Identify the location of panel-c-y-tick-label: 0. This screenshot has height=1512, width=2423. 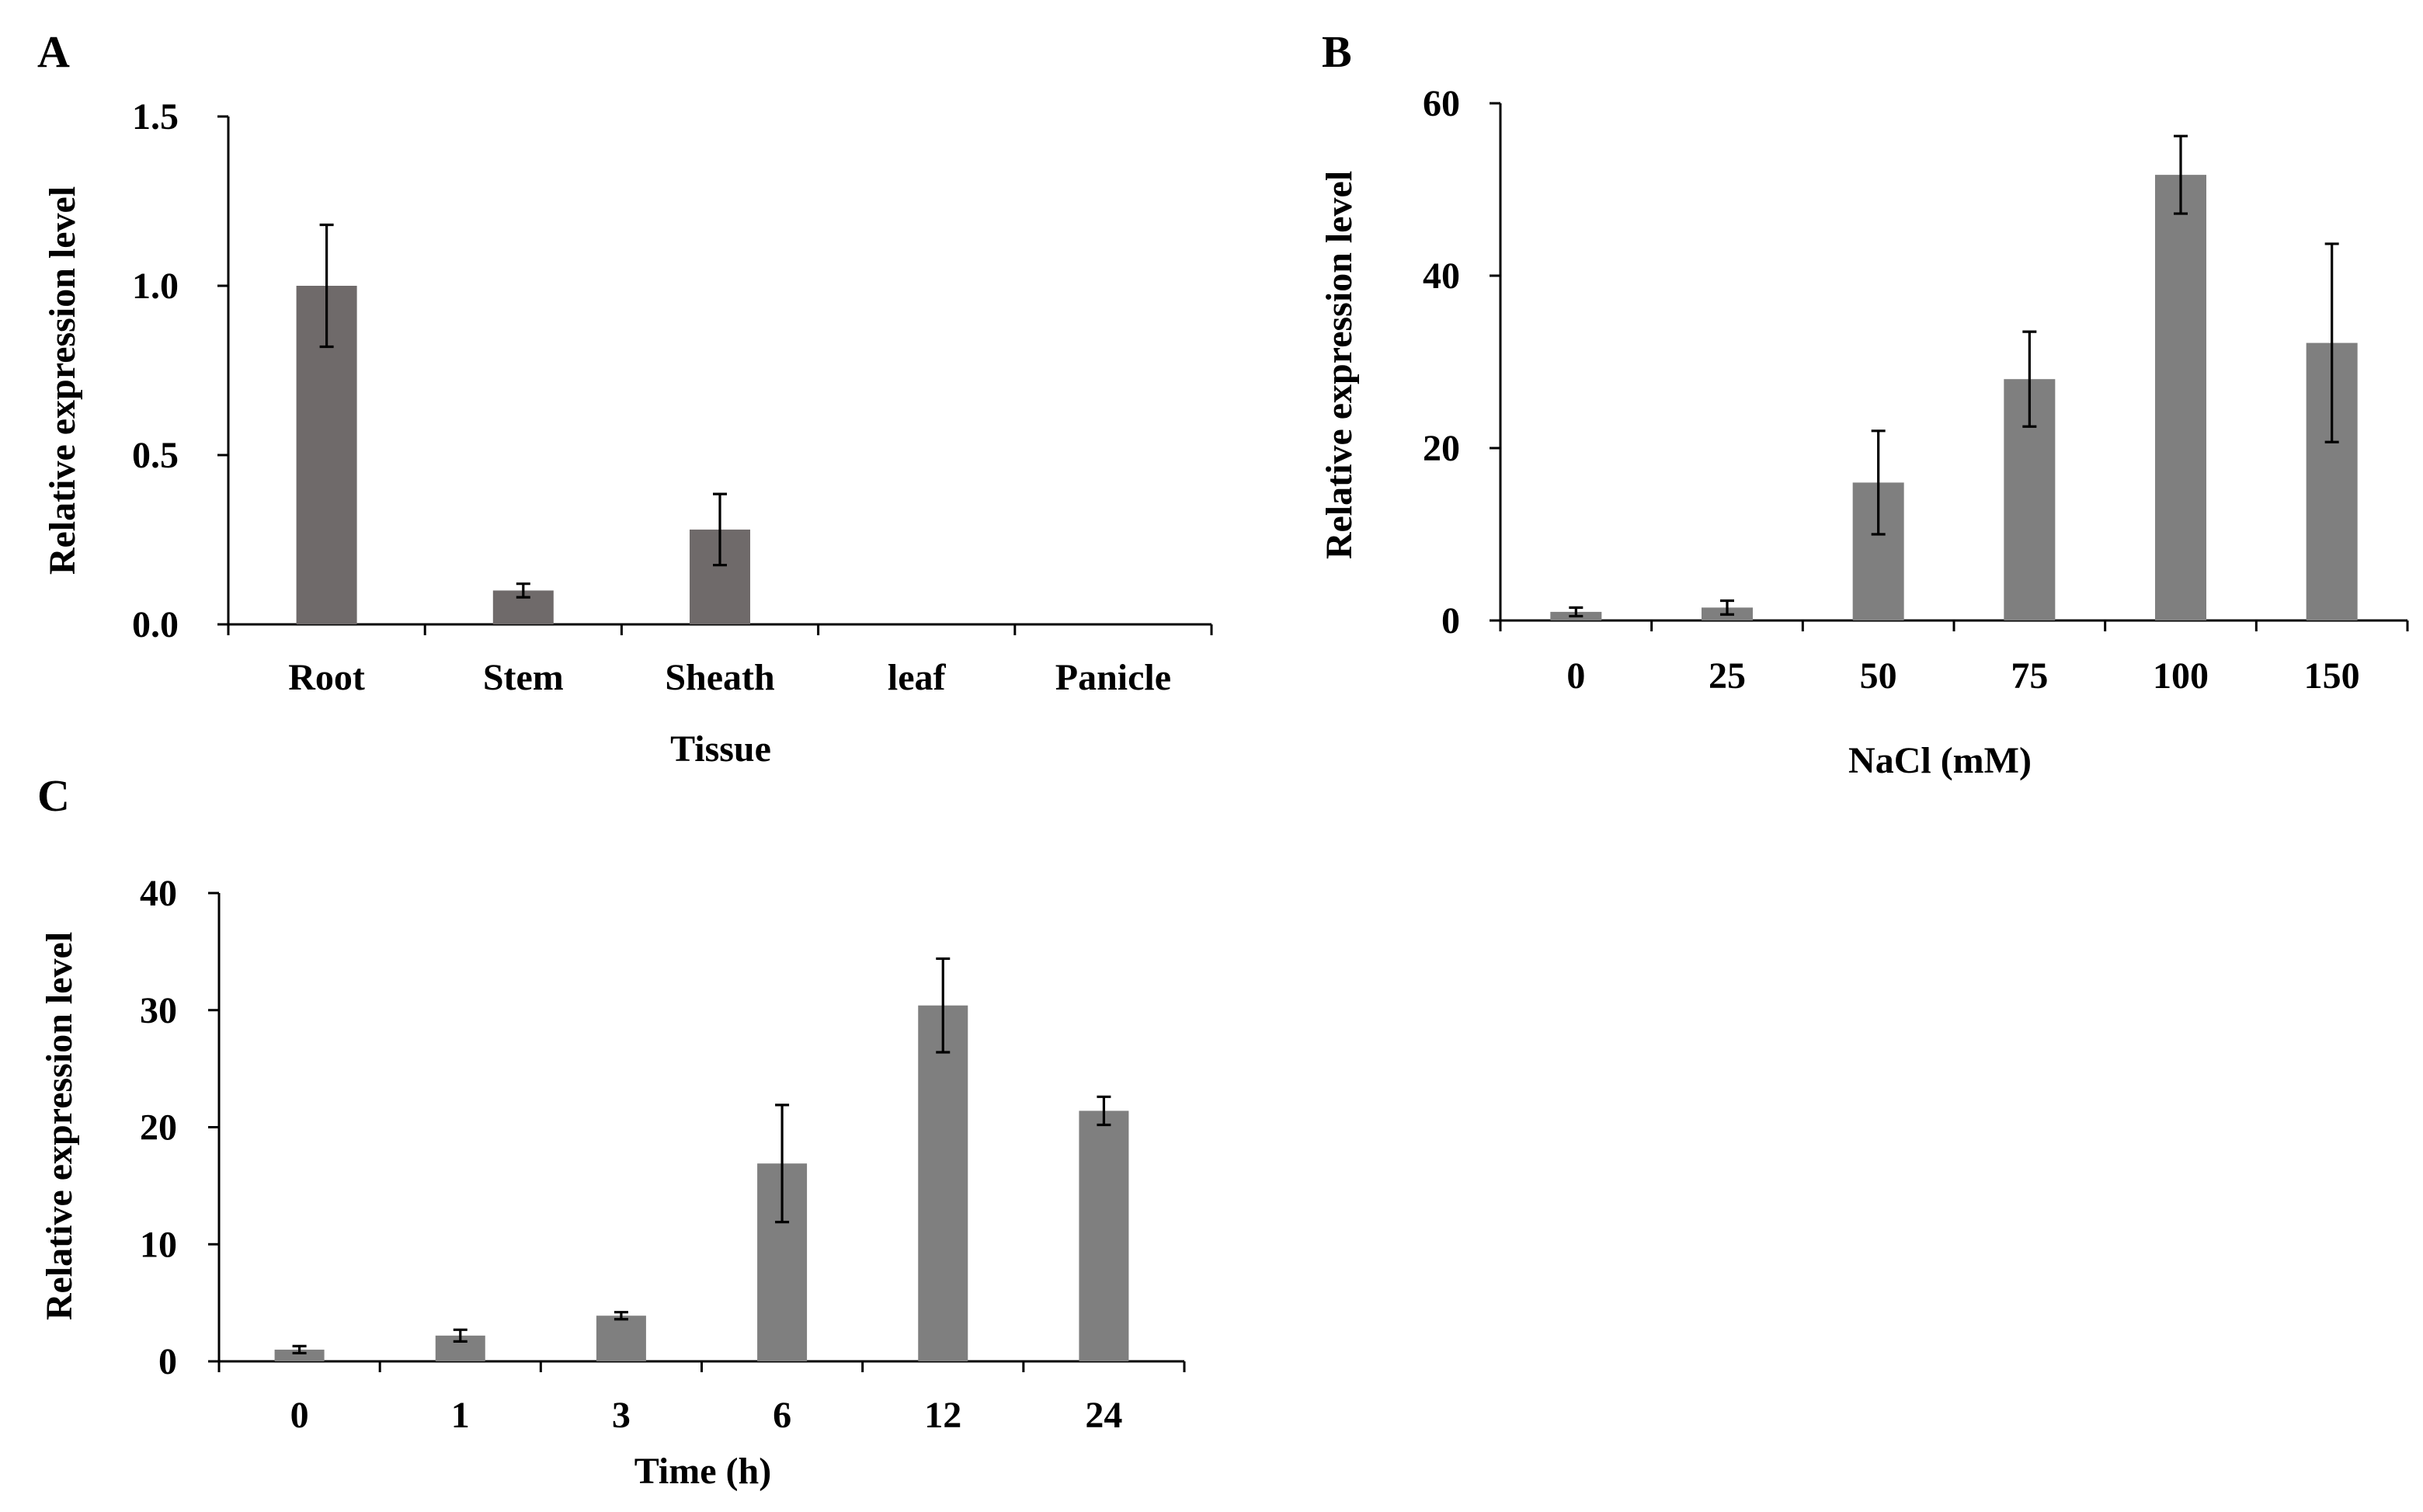
(168, 1361).